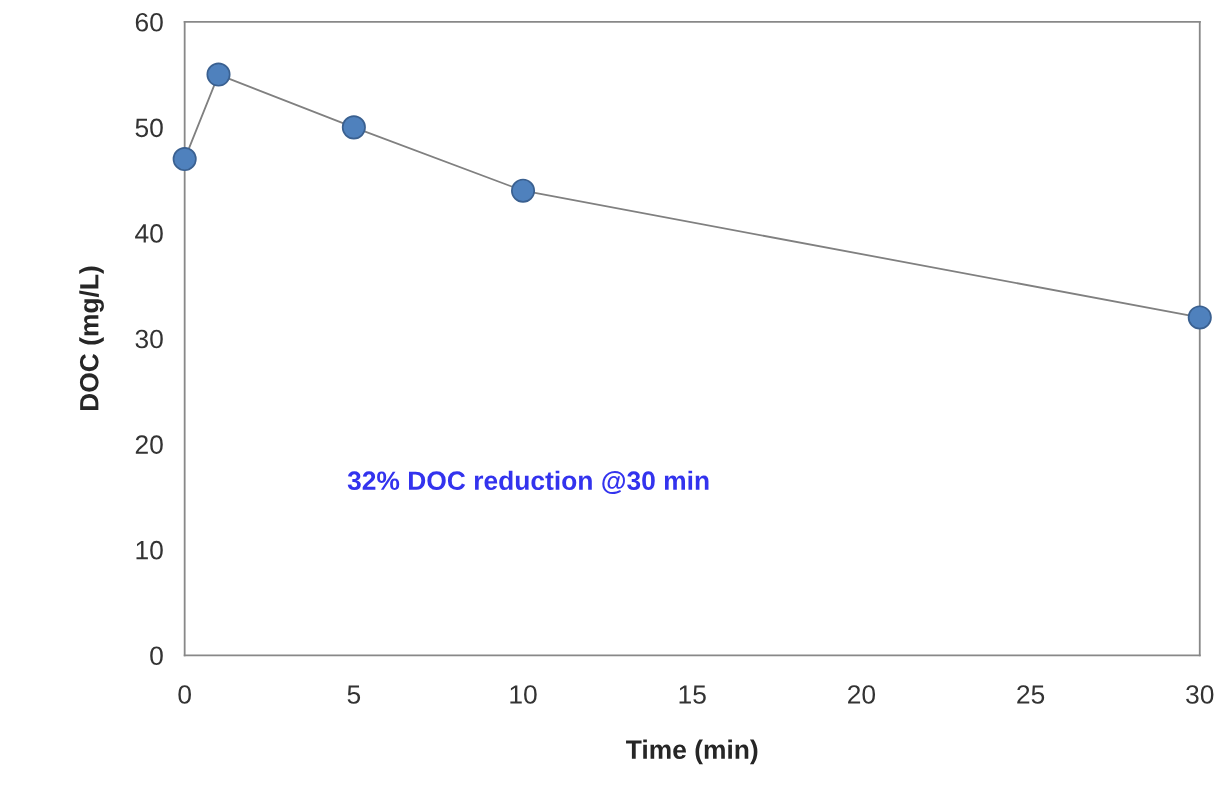 Image resolution: width=1223 pixels, height=807 pixels. What do you see at coordinates (91, 338) in the screenshot?
I see `y-axis-title: DOC (mg/L)` at bounding box center [91, 338].